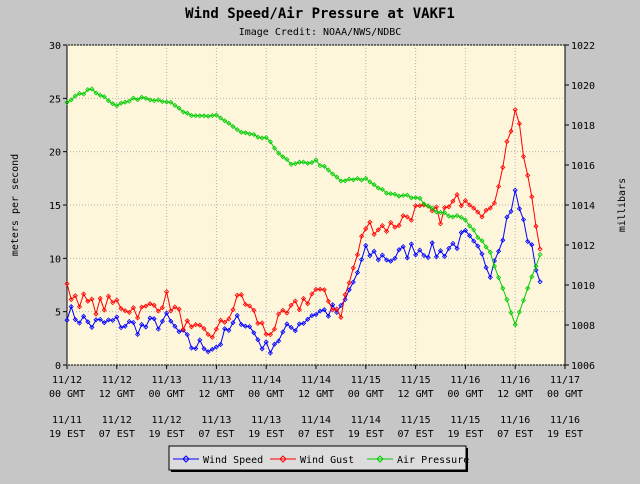 Image resolution: width=640 pixels, height=484 pixels. Describe the element at coordinates (416, 434) in the screenshot. I see `x-tick-label: 07 EST` at that location.